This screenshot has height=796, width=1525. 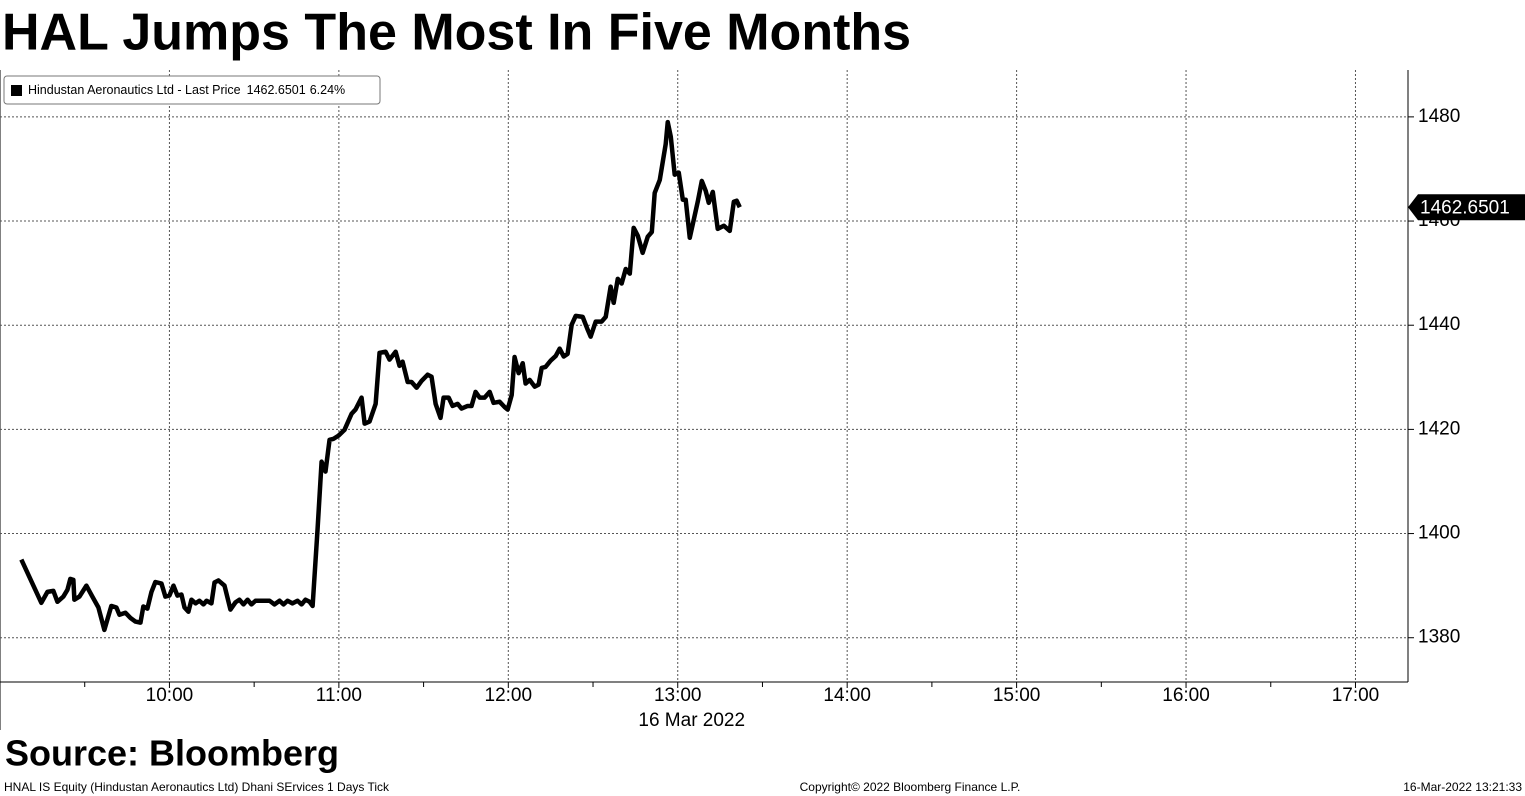 I want to click on legend-swatch, so click(x=16, y=90).